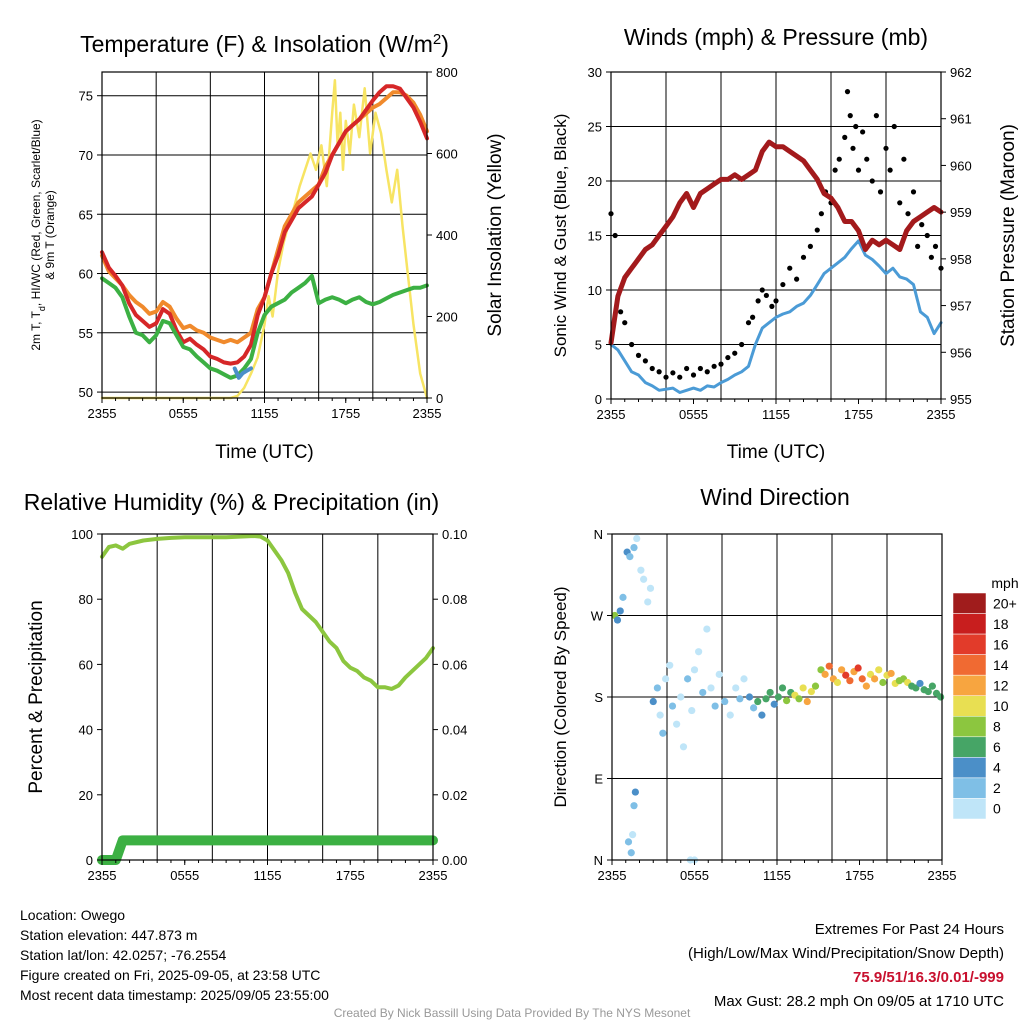 The height and width of the screenshot is (1024, 1024). What do you see at coordinates (268, 875) in the screenshot?
I see `panel-3-xtick-label: 1155` at bounding box center [268, 875].